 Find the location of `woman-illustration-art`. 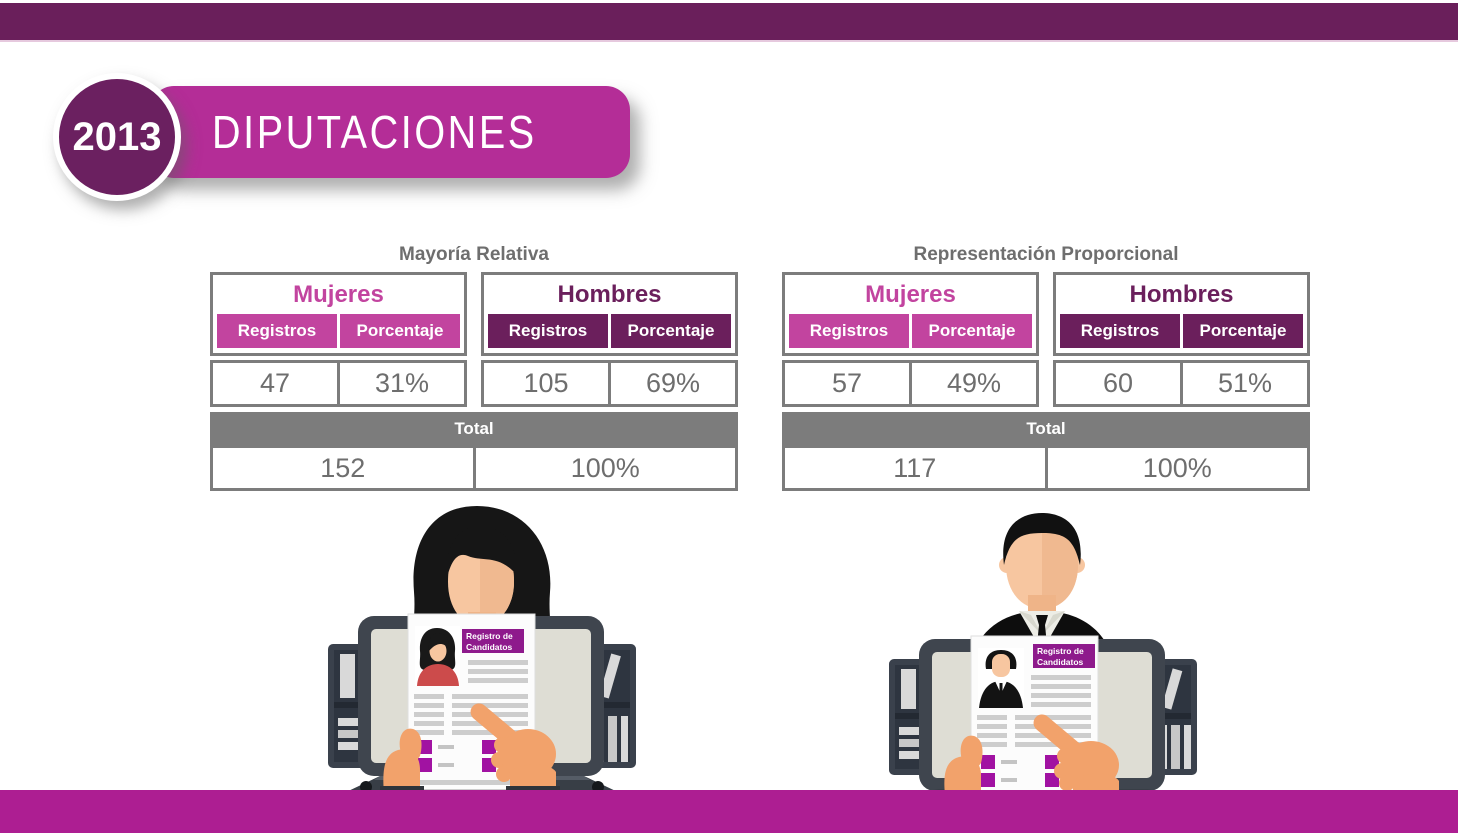

woman-illustration-art is located at coordinates (482, 650).